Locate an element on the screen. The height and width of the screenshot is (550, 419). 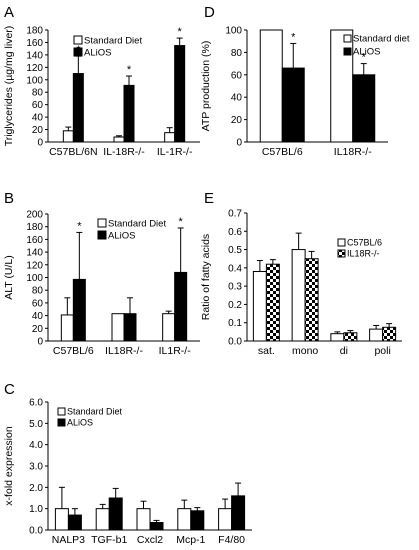
panel-label: D is located at coordinates (209, 12).